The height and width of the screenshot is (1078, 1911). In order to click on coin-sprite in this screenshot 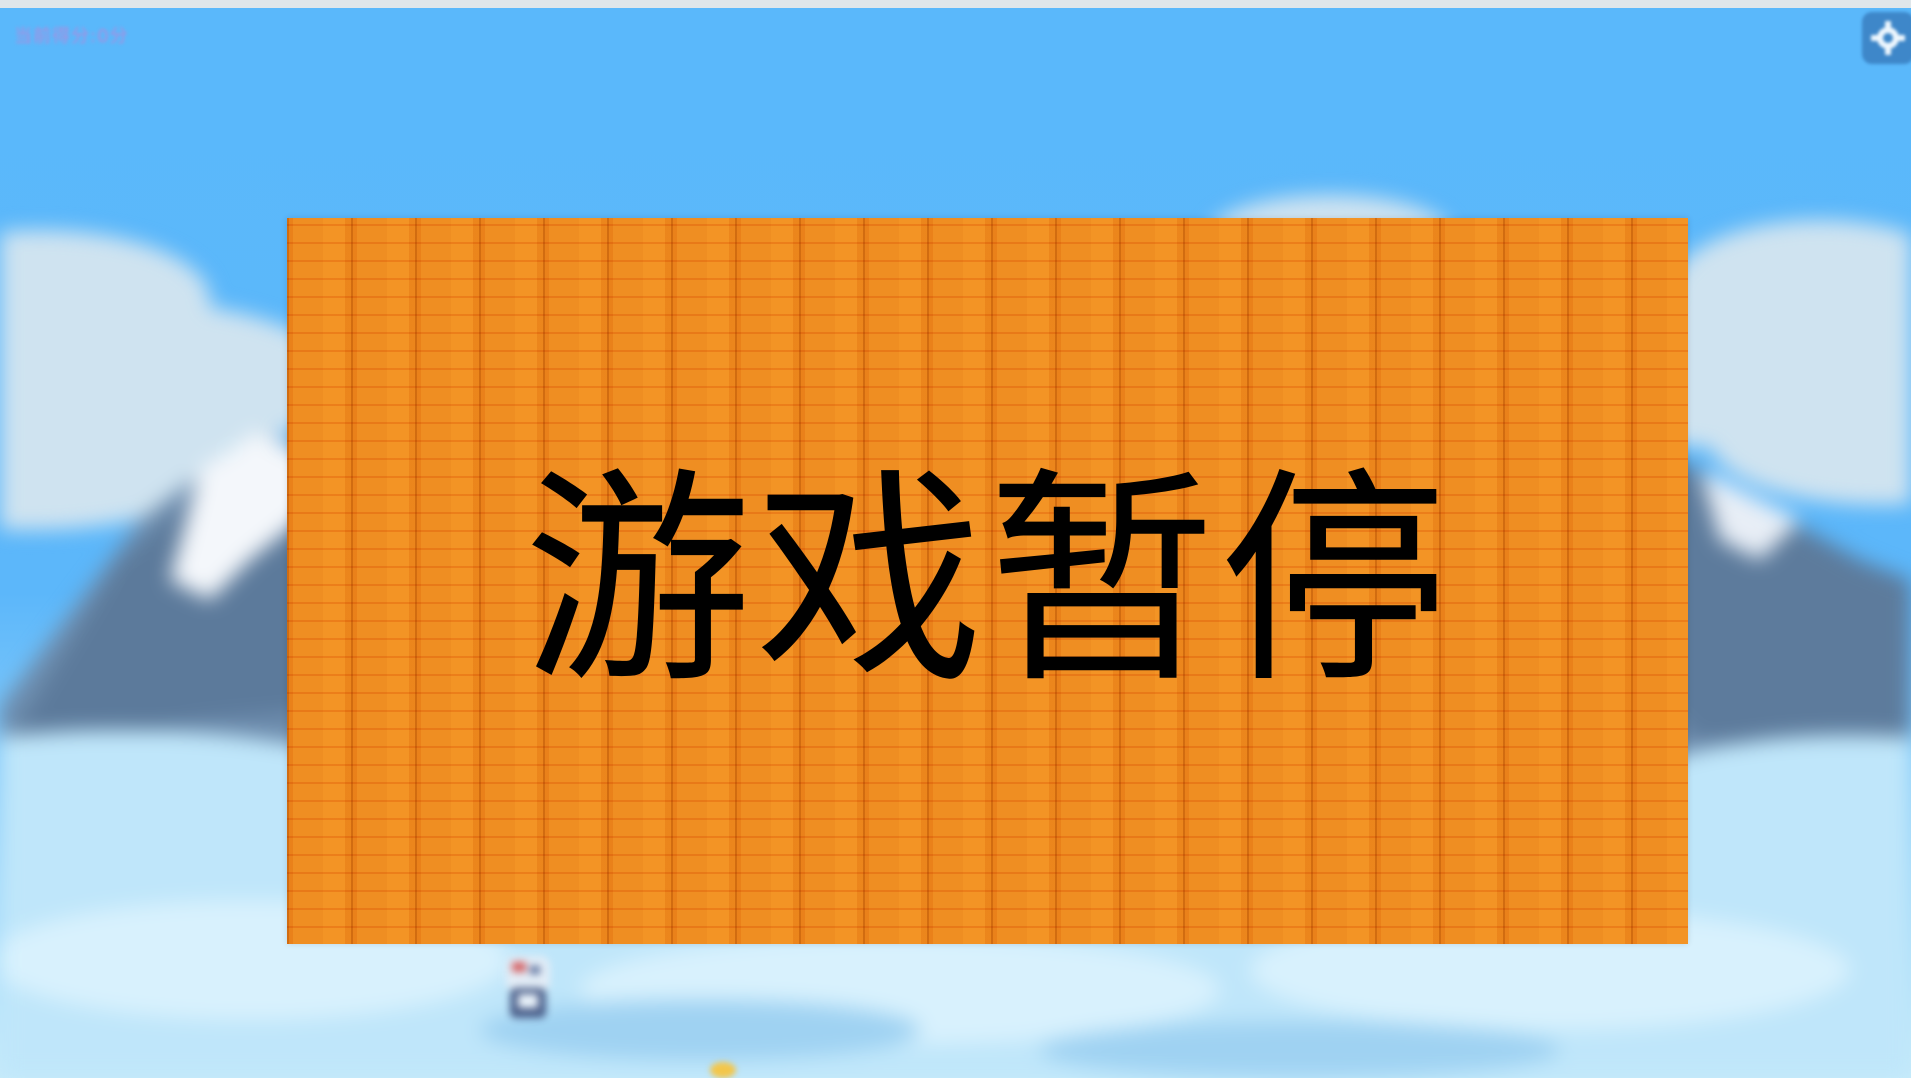, I will do `click(723, 1070)`.